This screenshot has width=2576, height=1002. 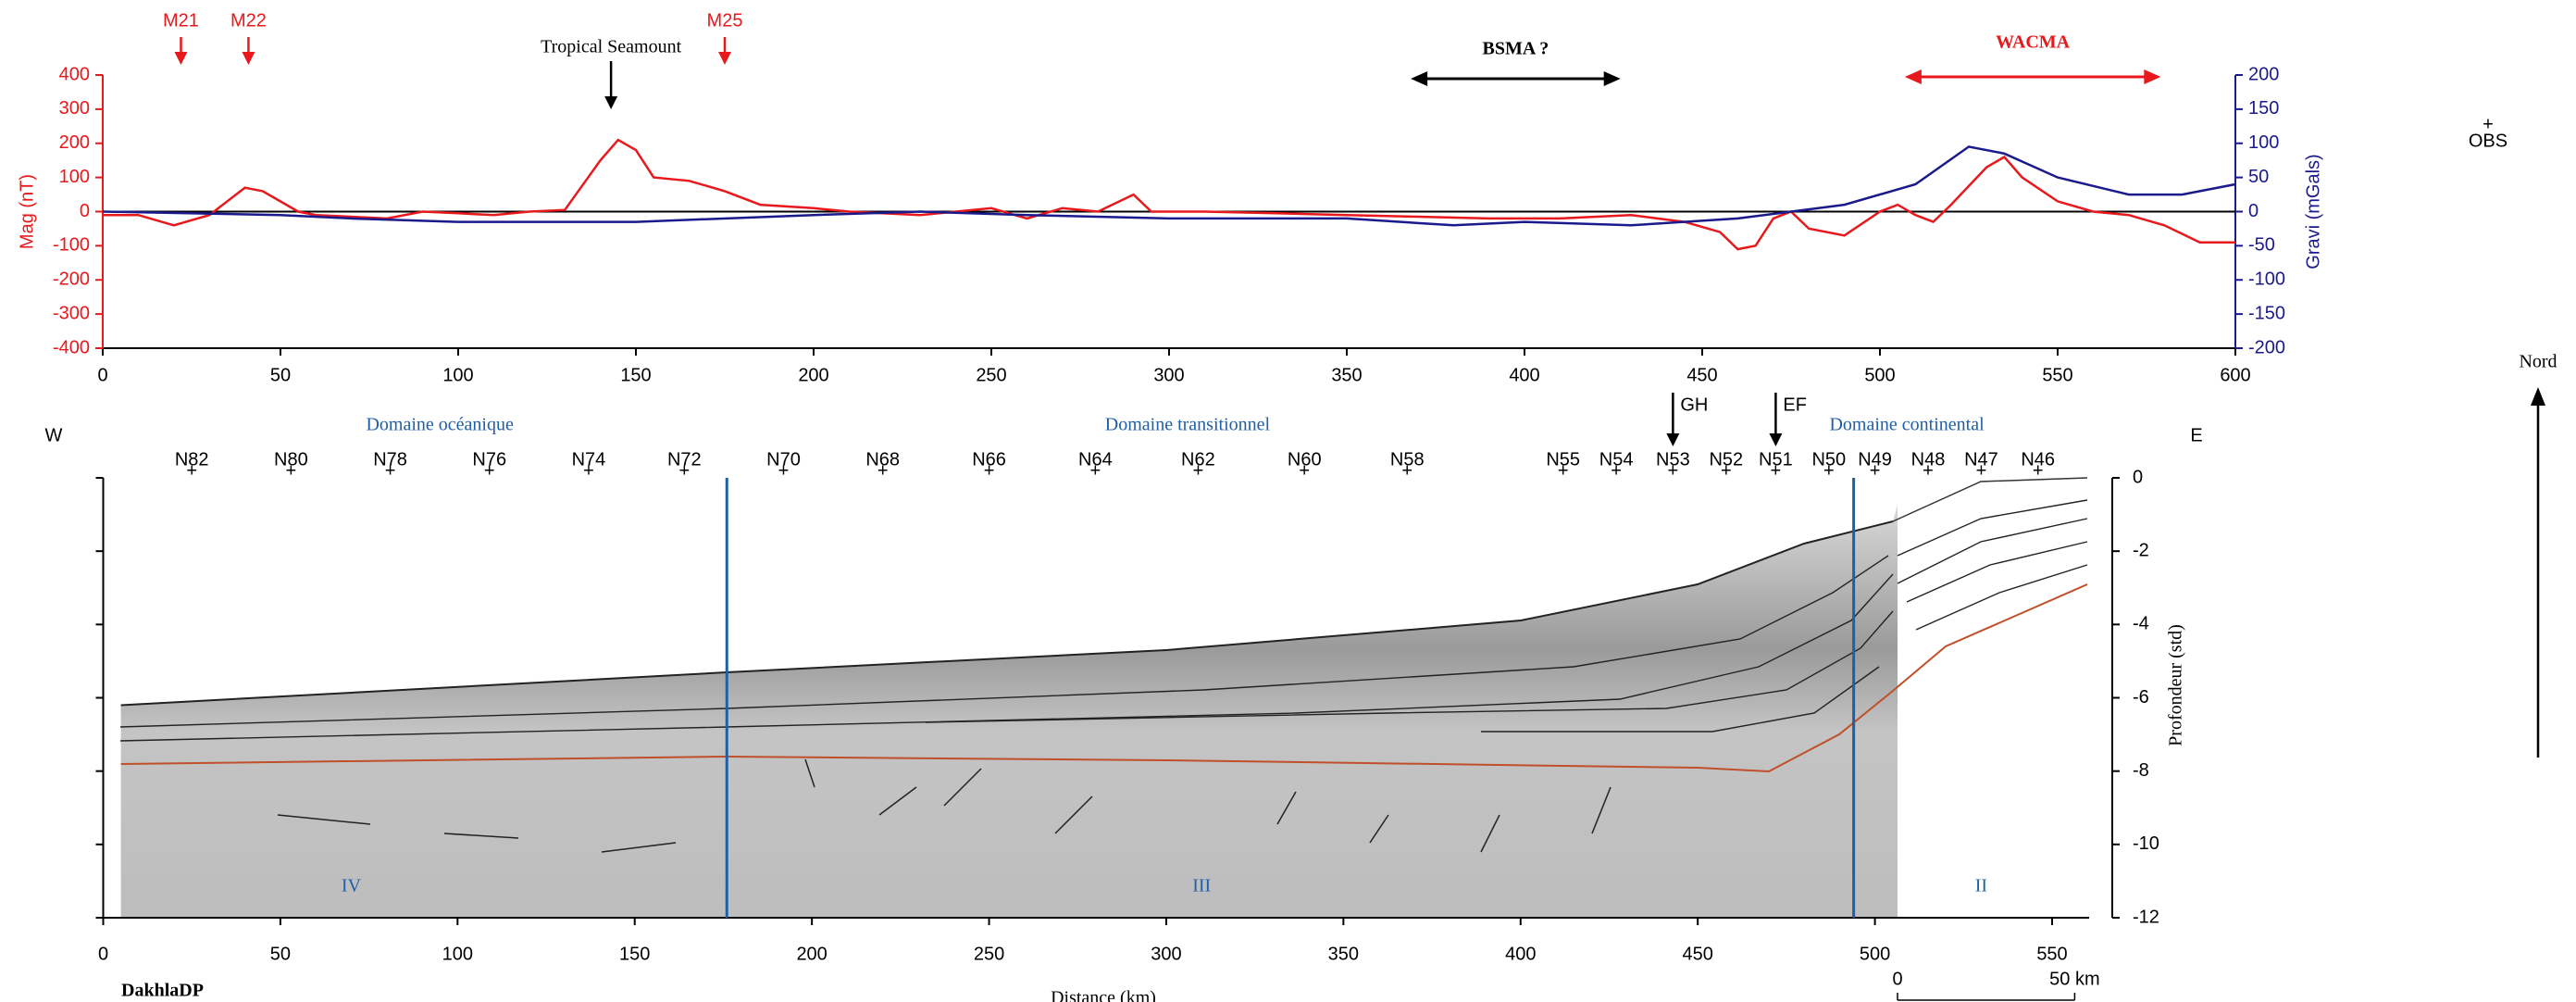 I want to click on x-tick-label: 300, so click(x=1166, y=954).